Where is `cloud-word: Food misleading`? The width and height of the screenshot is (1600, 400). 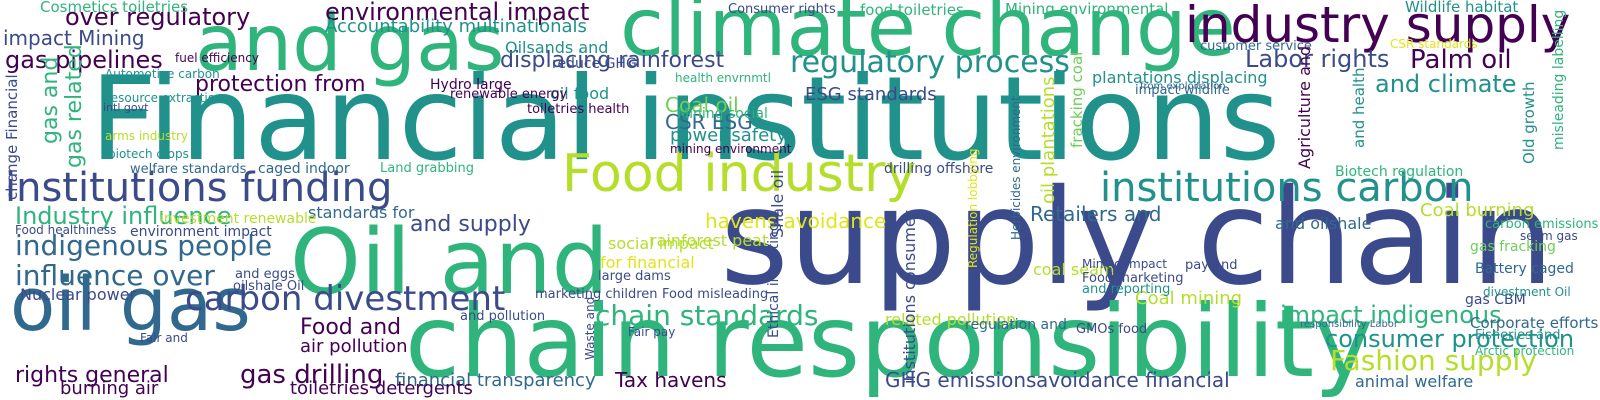 cloud-word: Food misleading is located at coordinates (715, 294).